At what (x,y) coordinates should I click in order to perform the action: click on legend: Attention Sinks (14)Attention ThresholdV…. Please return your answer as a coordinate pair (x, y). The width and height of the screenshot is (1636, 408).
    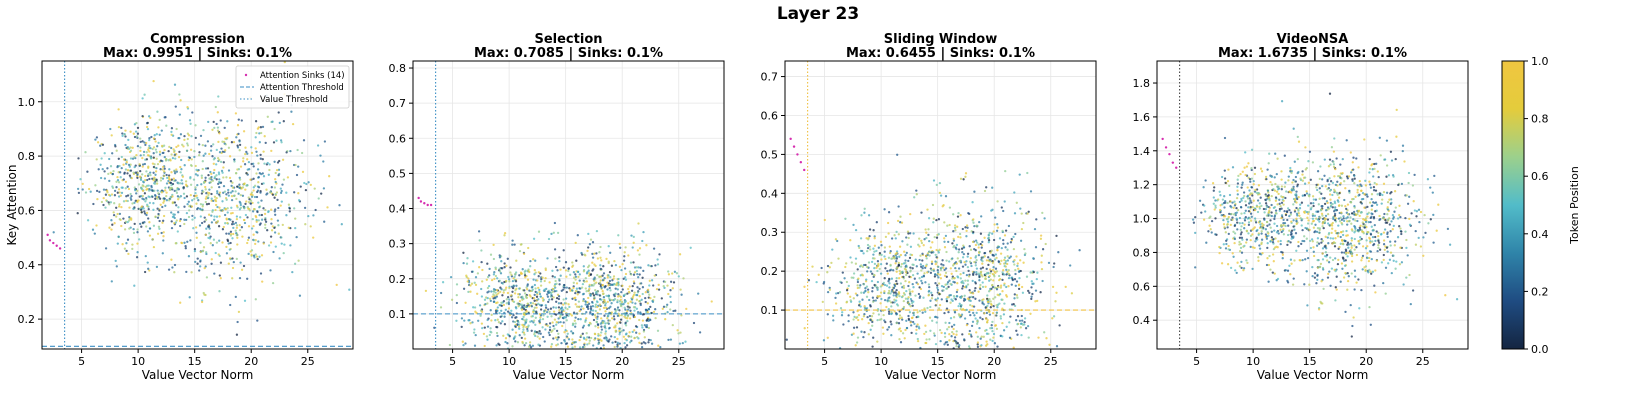
    Looking at the image, I should click on (292, 87).